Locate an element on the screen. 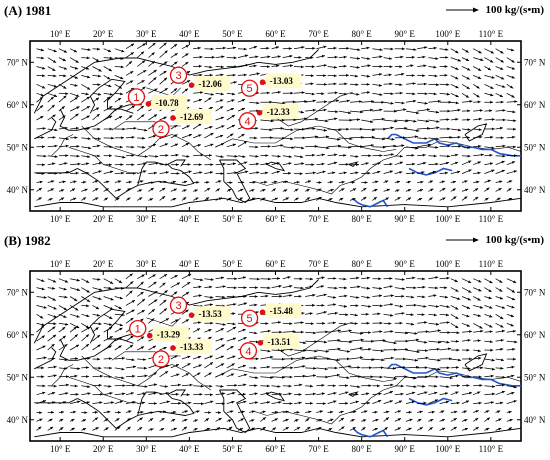  border-line is located at coordinates (163, 92).